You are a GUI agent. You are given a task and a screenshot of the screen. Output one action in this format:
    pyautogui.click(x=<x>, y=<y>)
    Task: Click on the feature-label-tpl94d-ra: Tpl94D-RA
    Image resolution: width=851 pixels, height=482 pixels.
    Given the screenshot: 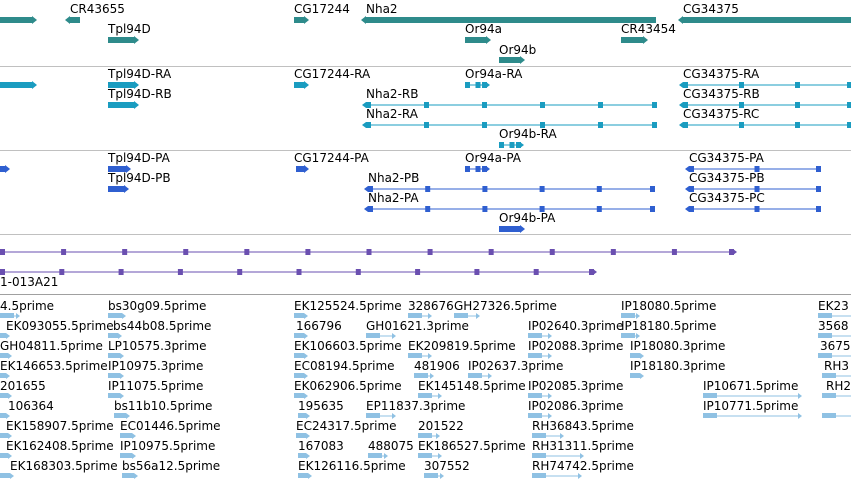 What is the action you would take?
    pyautogui.click(x=140, y=74)
    